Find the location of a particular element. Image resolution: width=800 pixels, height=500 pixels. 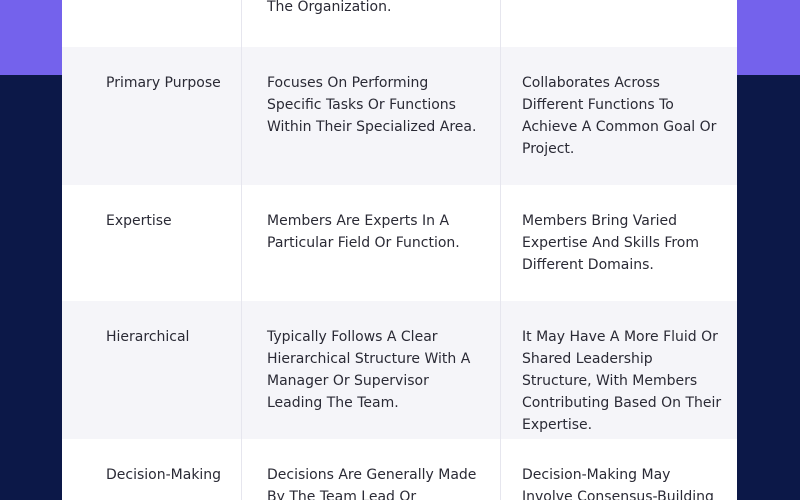

row-label: Hierarchical is located at coordinates (152, 370).